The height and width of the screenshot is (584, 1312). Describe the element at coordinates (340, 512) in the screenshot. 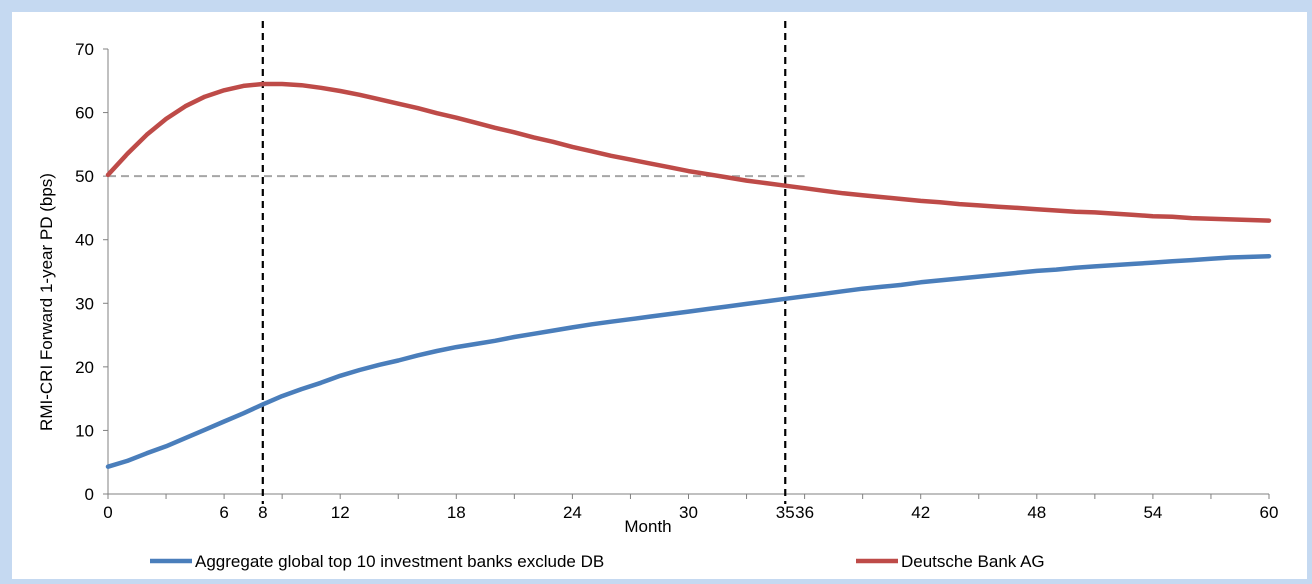

I see `x-tick-label: 12` at that location.